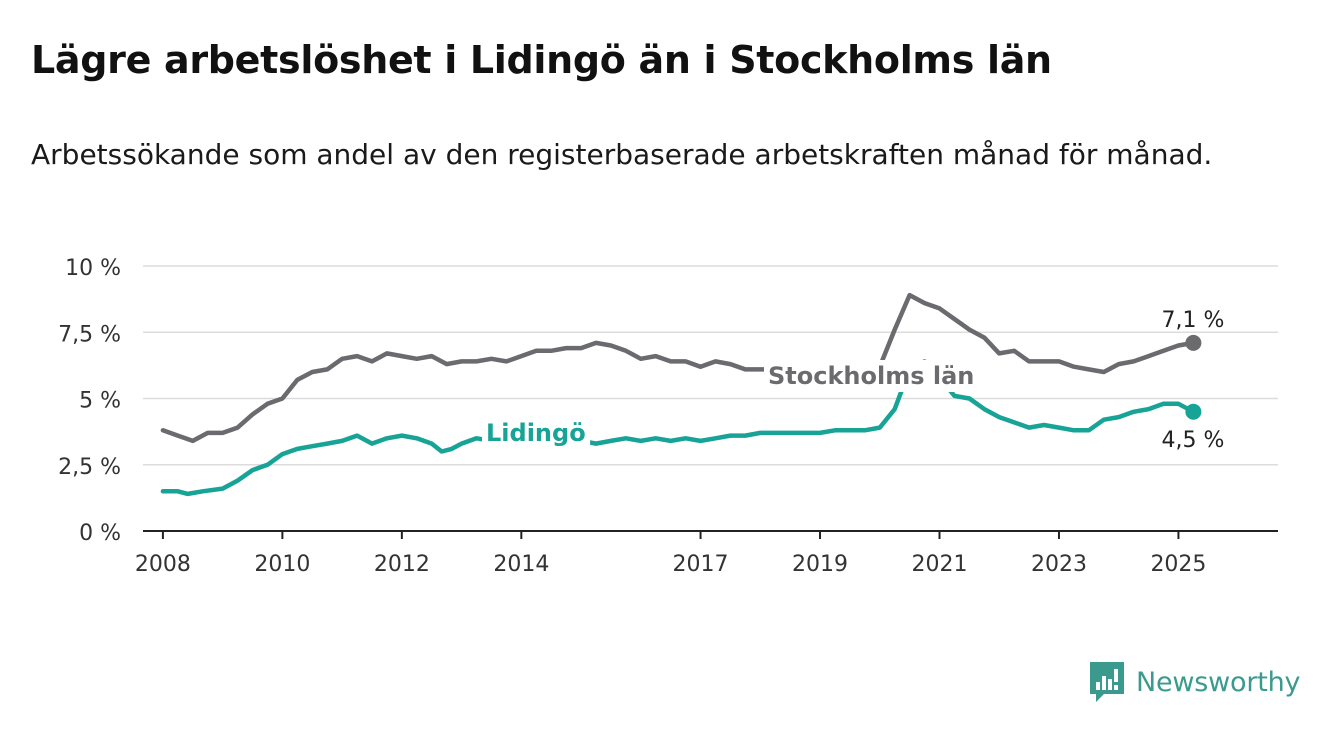 The width and height of the screenshot is (1340, 734). I want to click on x-tick-label: 2021, so click(939, 564).